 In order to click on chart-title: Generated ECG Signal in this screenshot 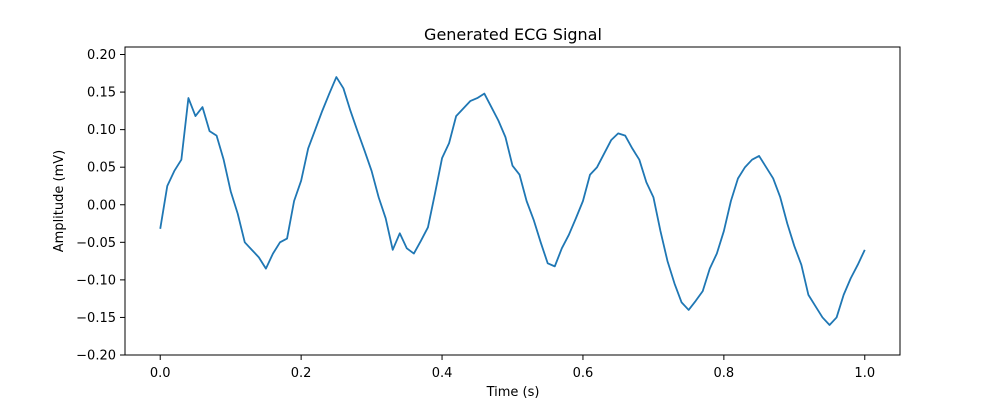, I will do `click(513, 34)`.